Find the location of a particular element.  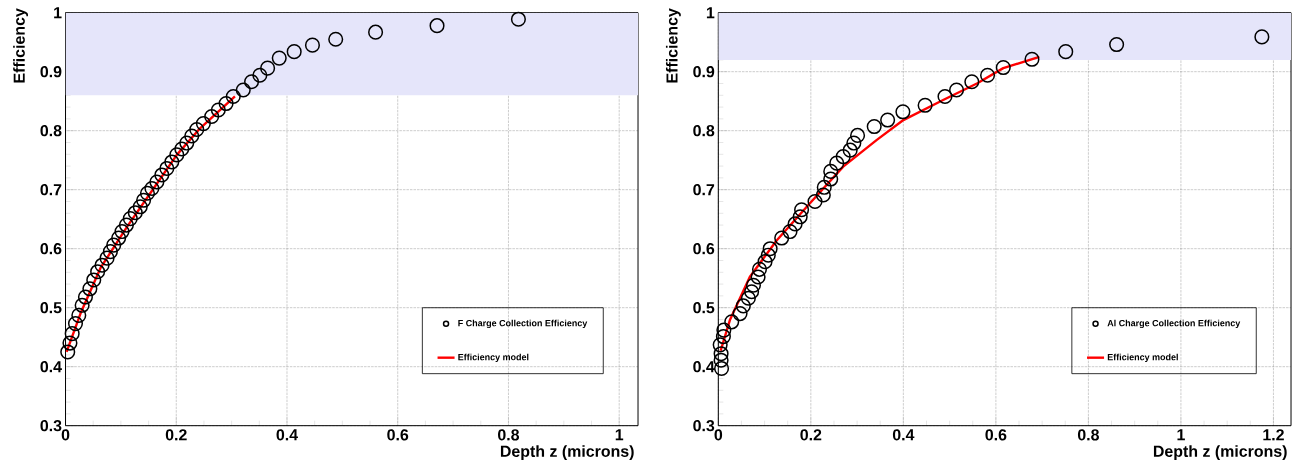

x-tick-label: 1.2 is located at coordinates (1273, 435).